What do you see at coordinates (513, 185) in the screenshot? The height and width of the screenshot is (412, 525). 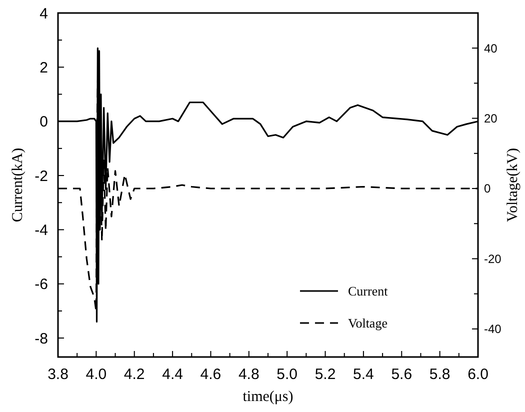 I see `y2-axis-title: Voltage(kV)` at bounding box center [513, 185].